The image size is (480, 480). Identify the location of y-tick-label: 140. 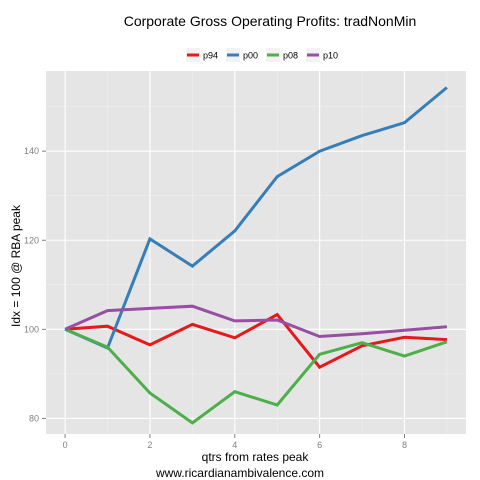
(31, 151).